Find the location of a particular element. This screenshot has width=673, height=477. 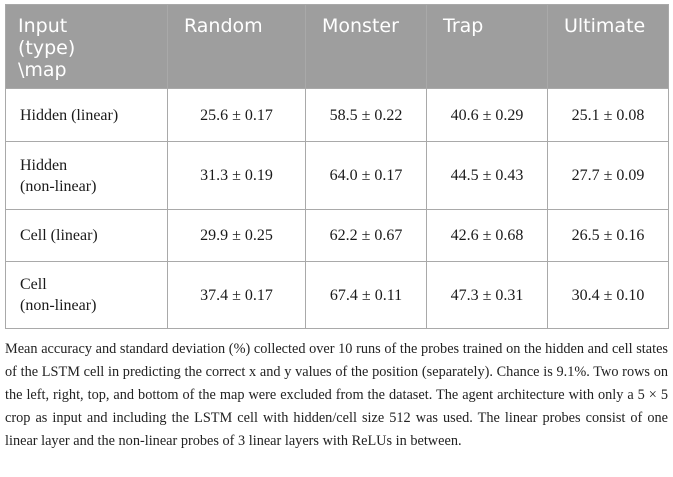

row-label: Cell (linear) is located at coordinates (86, 235).